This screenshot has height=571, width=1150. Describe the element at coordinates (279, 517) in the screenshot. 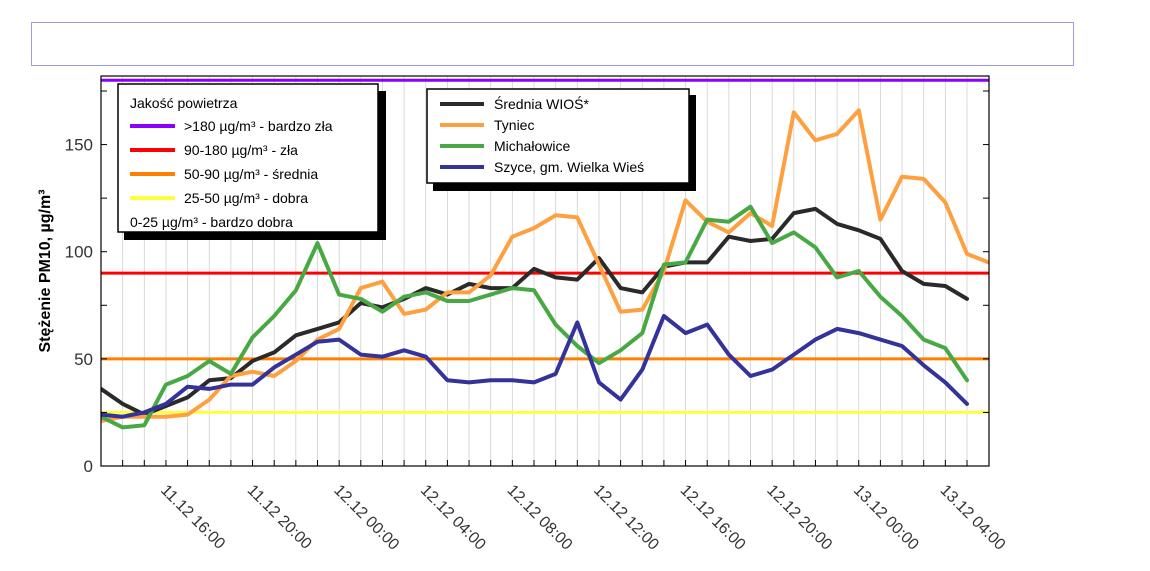

I see `x-tick-label: 11.12 20:00` at that location.